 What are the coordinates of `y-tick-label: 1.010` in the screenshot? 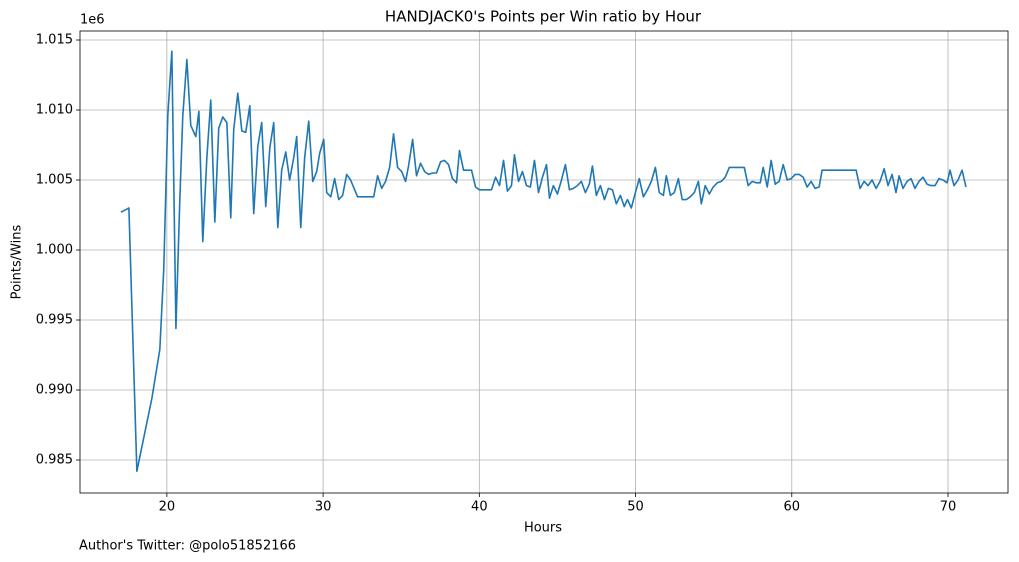 It's located at (54, 110).